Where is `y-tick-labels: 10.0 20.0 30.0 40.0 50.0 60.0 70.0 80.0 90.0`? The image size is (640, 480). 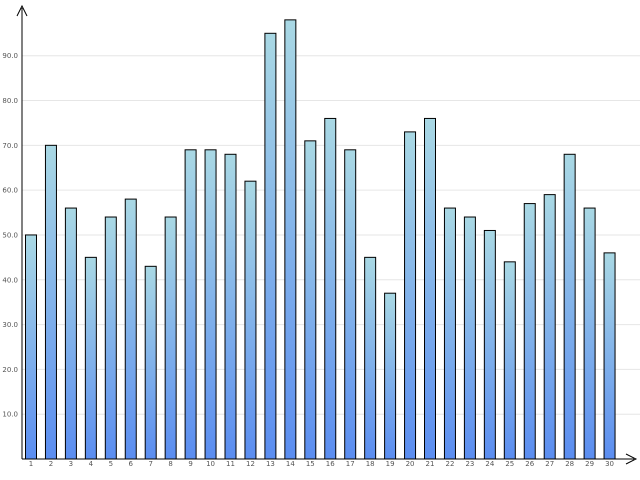
y-tick-labels: 10.0 20.0 30.0 40.0 50.0 60.0 70.0 80.0 90.0 is located at coordinates (10, 235).